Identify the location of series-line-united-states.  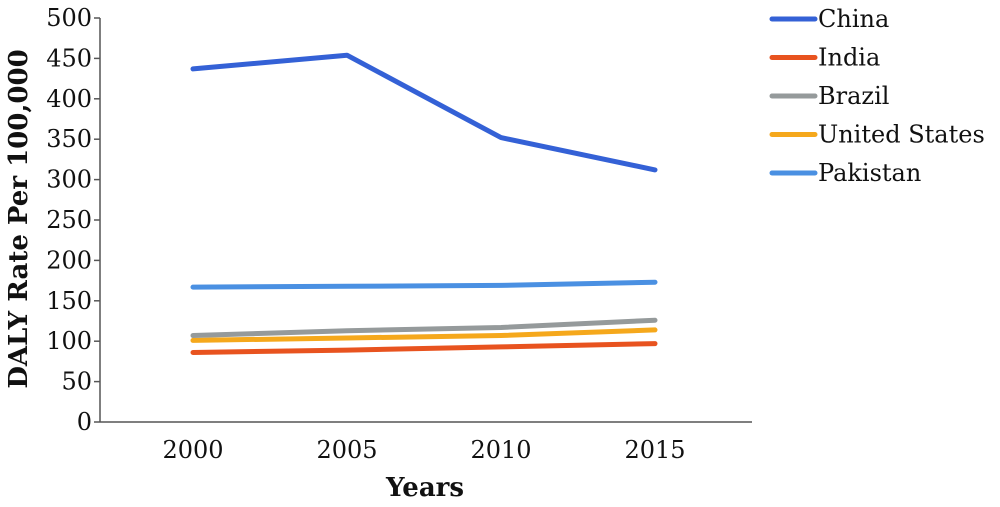
(424, 335).